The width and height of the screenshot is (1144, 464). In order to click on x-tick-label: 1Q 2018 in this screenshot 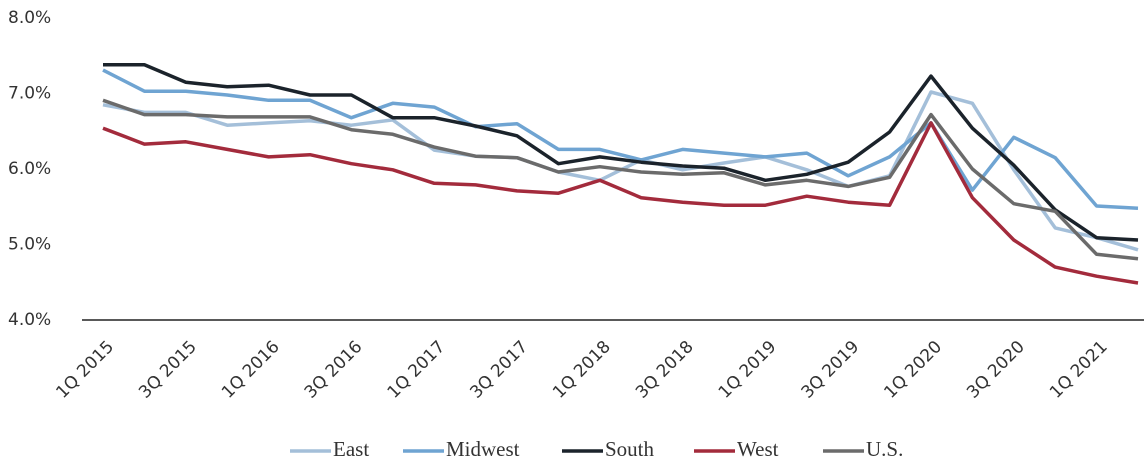, I will do `click(582, 370)`.